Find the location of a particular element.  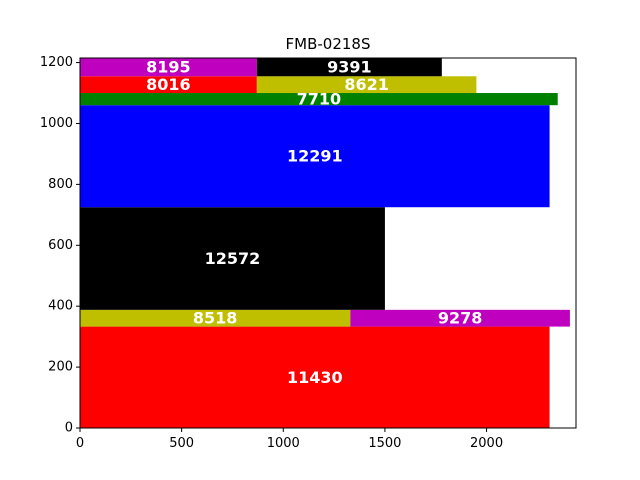

bar-label-6: 8016 is located at coordinates (168, 84).